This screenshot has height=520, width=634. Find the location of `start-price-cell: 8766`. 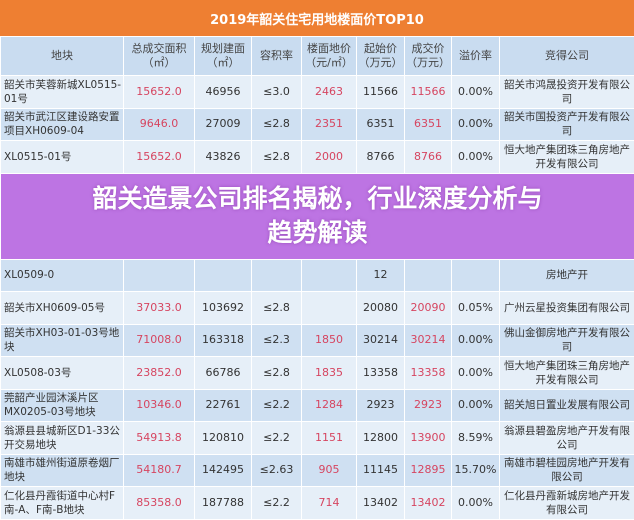

start-price-cell: 8766 is located at coordinates (381, 157).